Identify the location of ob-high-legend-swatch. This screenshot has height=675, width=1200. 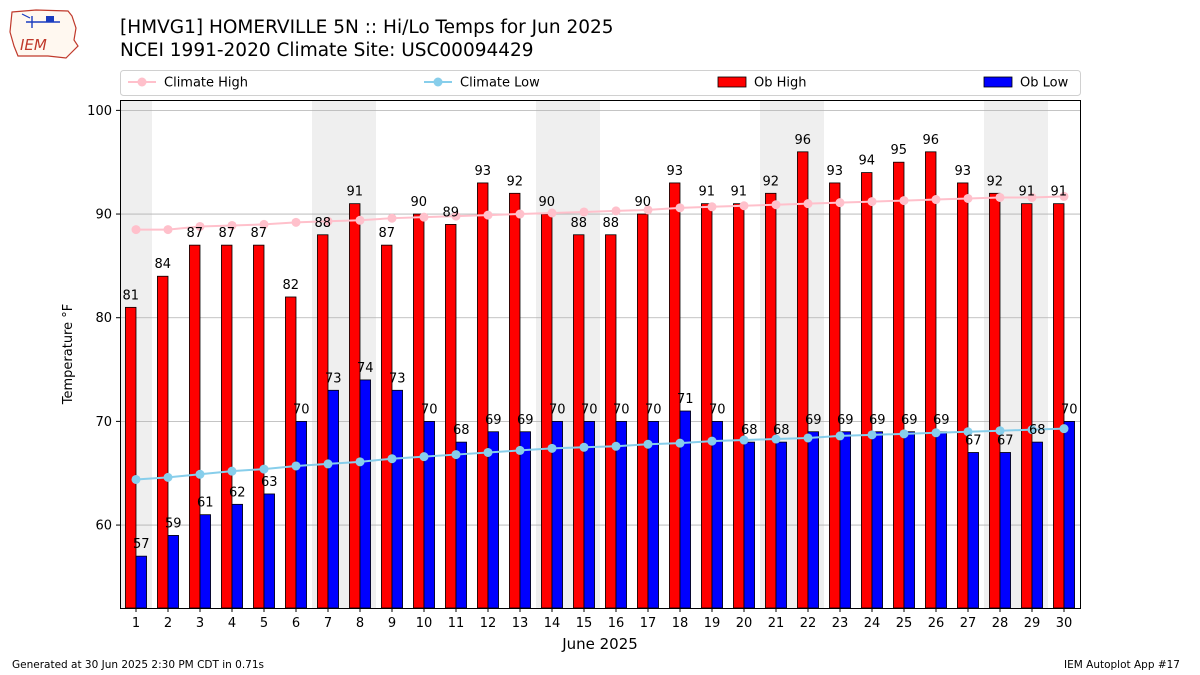
(732, 82).